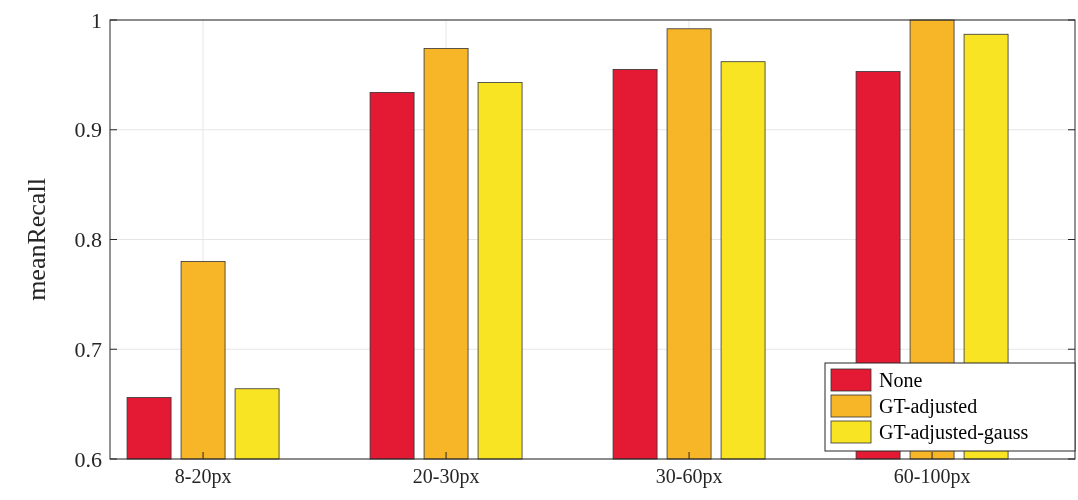 The width and height of the screenshot is (1078, 500). What do you see at coordinates (88, 459) in the screenshot?
I see `y-tick-label: 0.6` at bounding box center [88, 459].